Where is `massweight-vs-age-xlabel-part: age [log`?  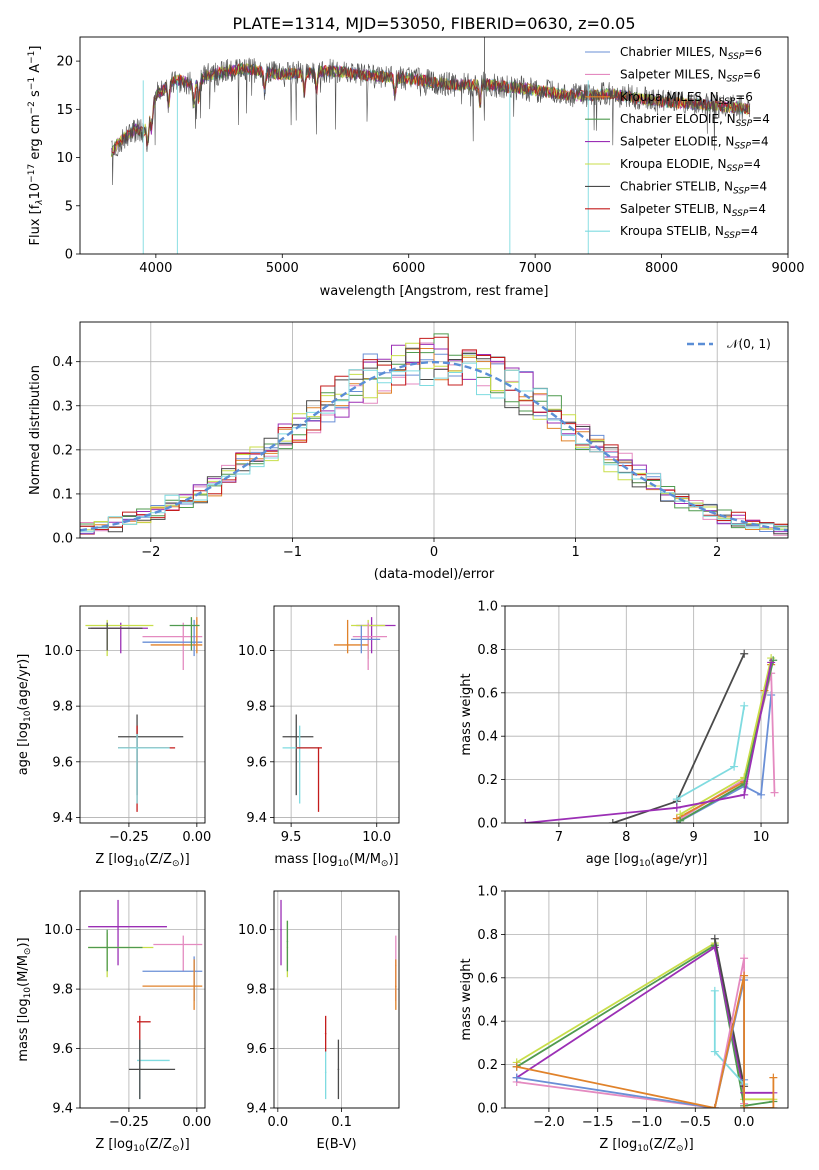 massweight-vs-age-xlabel-part: age [log is located at coordinates (612, 859).